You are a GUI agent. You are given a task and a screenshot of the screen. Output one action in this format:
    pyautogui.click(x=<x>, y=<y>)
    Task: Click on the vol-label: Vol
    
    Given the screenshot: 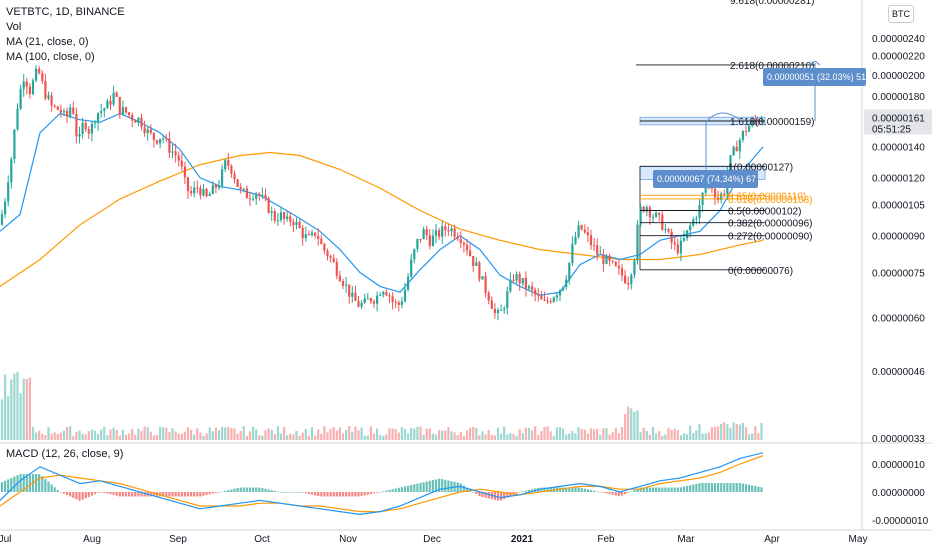 What is the action you would take?
    pyautogui.click(x=14, y=27)
    